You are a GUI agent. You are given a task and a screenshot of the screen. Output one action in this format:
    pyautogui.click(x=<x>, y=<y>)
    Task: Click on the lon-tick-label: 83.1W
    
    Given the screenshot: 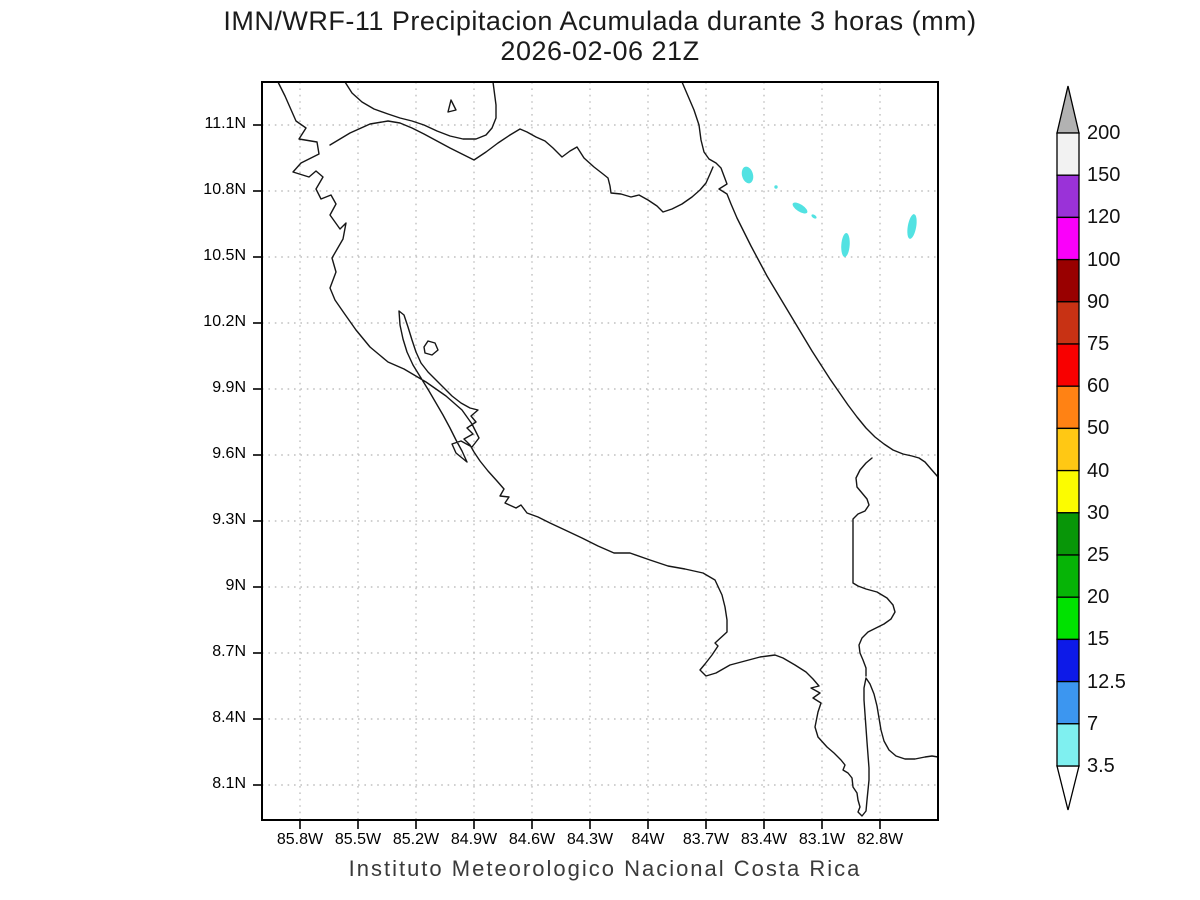 What is the action you would take?
    pyautogui.click(x=822, y=839)
    